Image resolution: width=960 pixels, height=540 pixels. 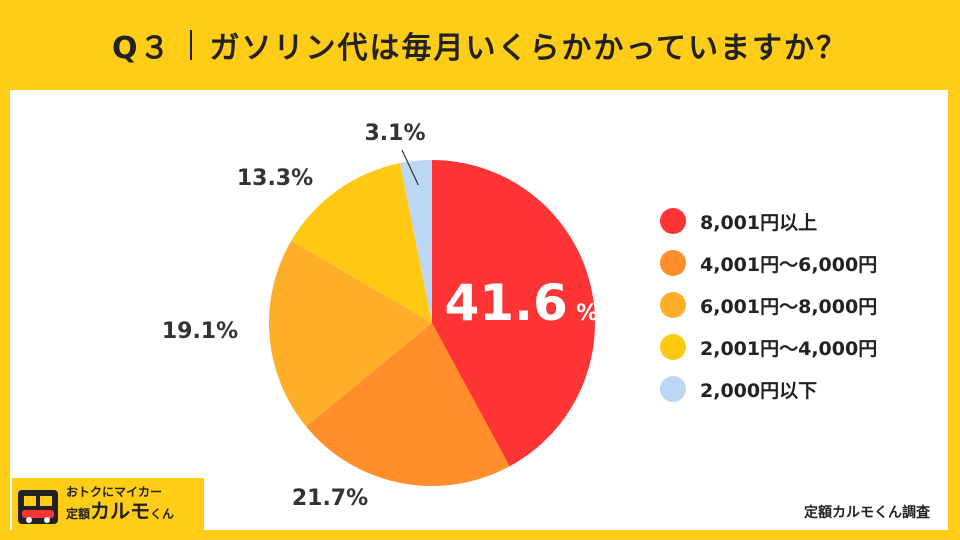 What do you see at coordinates (528, 48) in the screenshot?
I see `question-text: ガソリン代は毎月いくらかかっていますか？` at bounding box center [528, 48].